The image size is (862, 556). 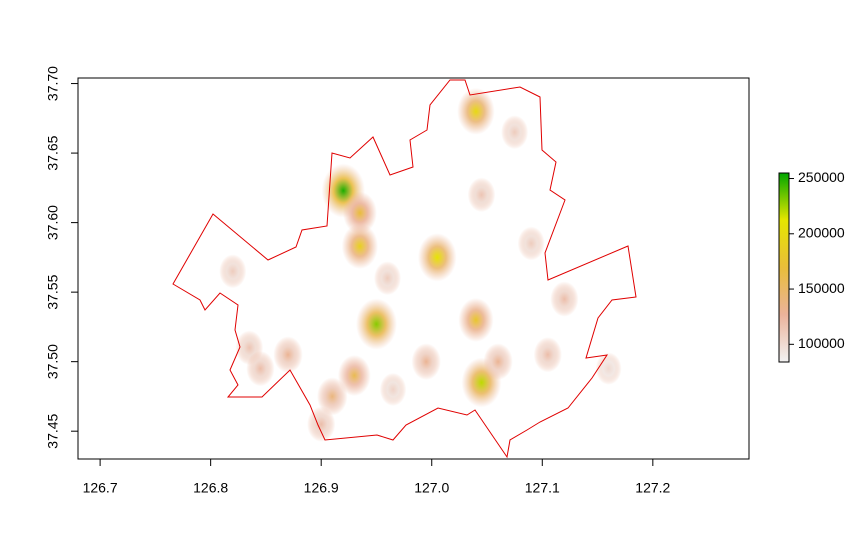 What do you see at coordinates (53, 361) in the screenshot?
I see `y-tick-label: 37.50` at bounding box center [53, 361].